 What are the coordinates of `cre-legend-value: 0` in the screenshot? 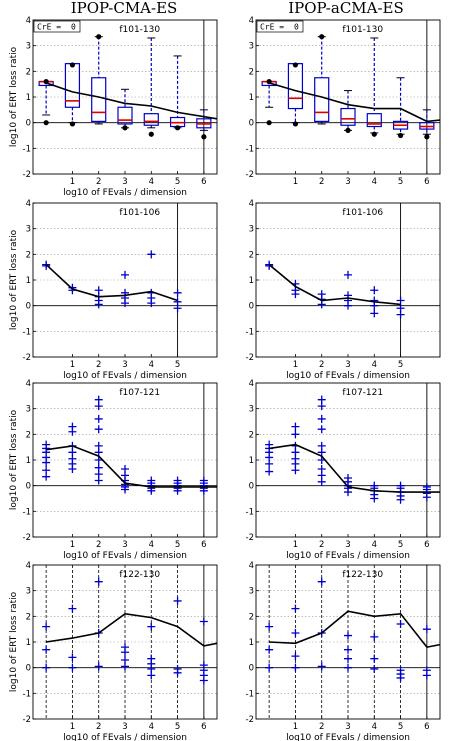 It's located at (73, 27).